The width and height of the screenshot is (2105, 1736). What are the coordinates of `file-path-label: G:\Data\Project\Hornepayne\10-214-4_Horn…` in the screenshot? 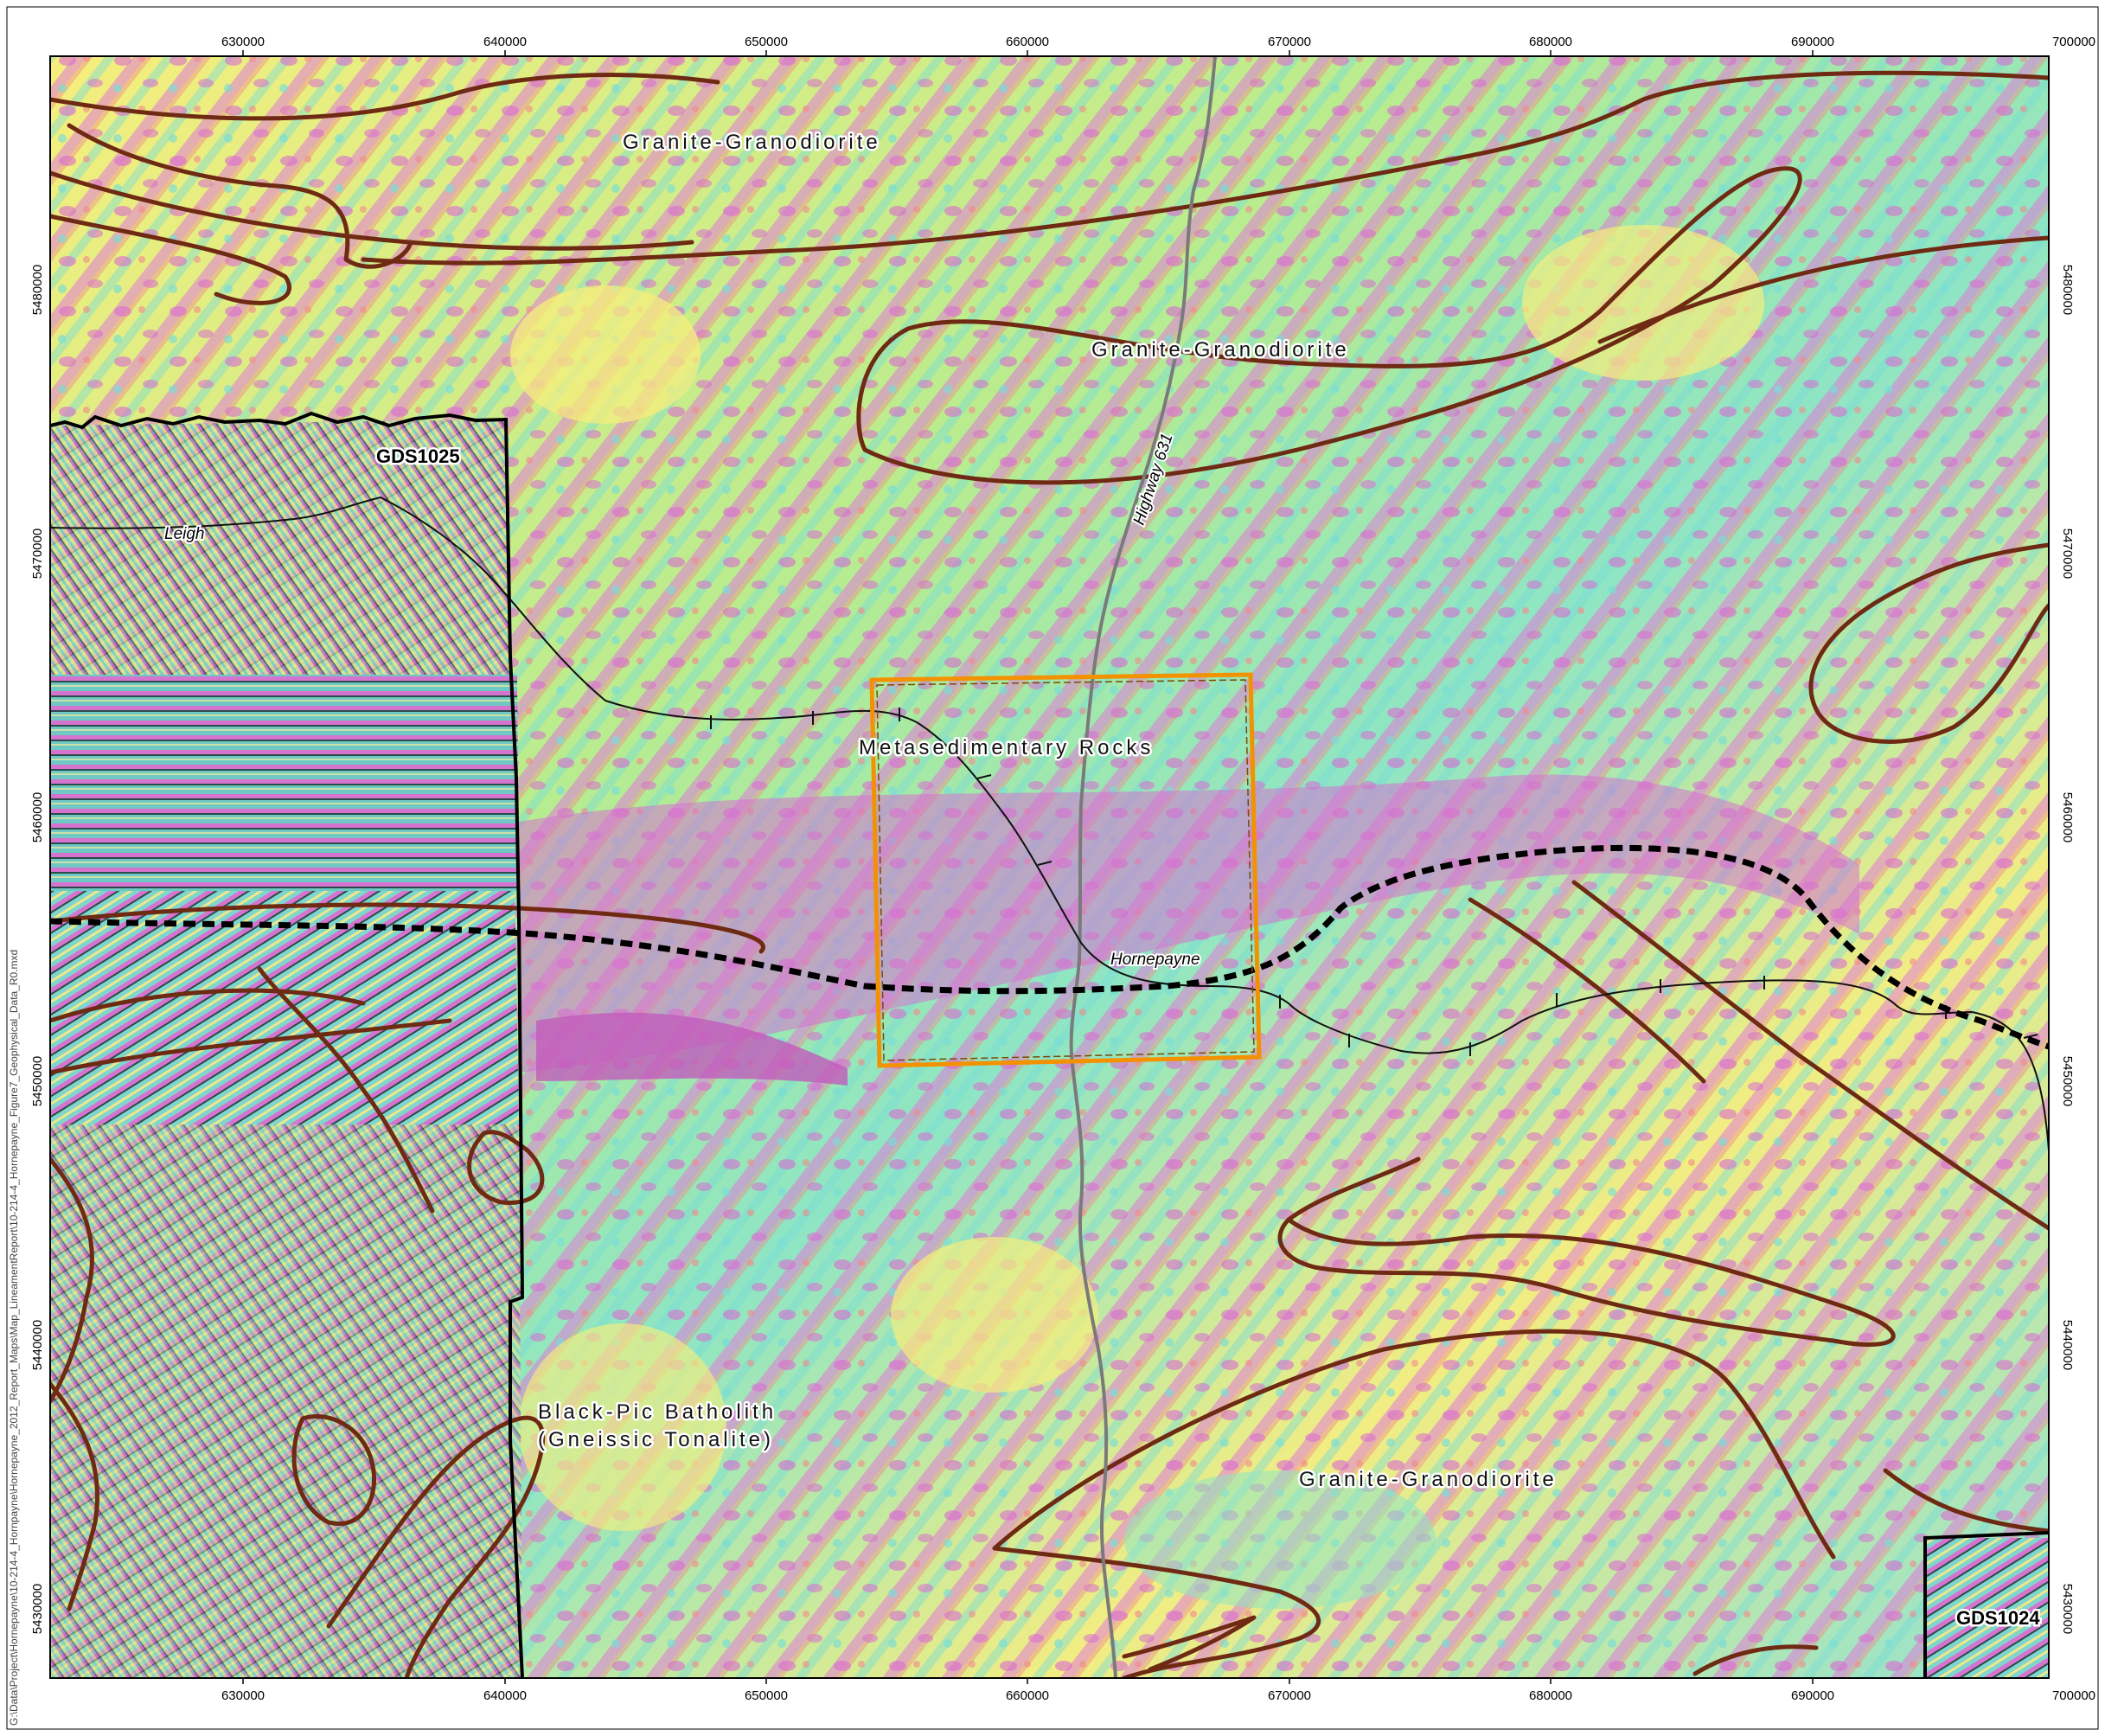 It's located at (14, 1338).